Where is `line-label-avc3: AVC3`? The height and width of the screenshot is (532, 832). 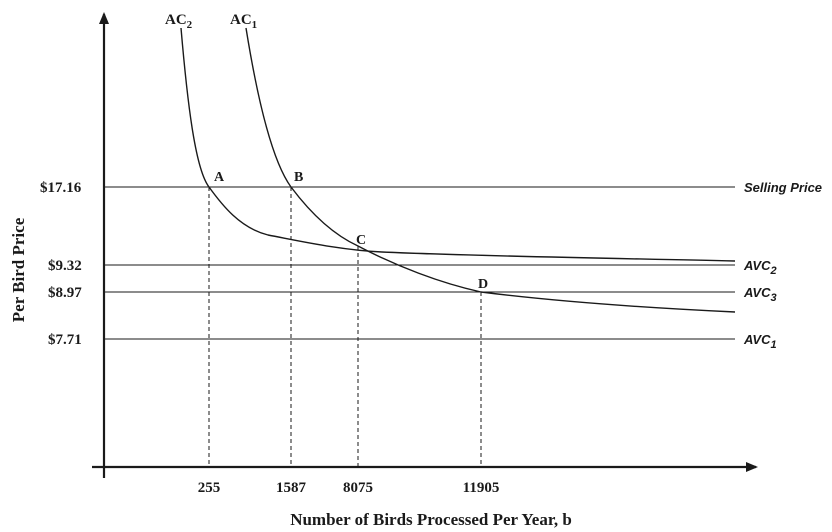
line-label-avc3: AVC3 is located at coordinates (760, 294).